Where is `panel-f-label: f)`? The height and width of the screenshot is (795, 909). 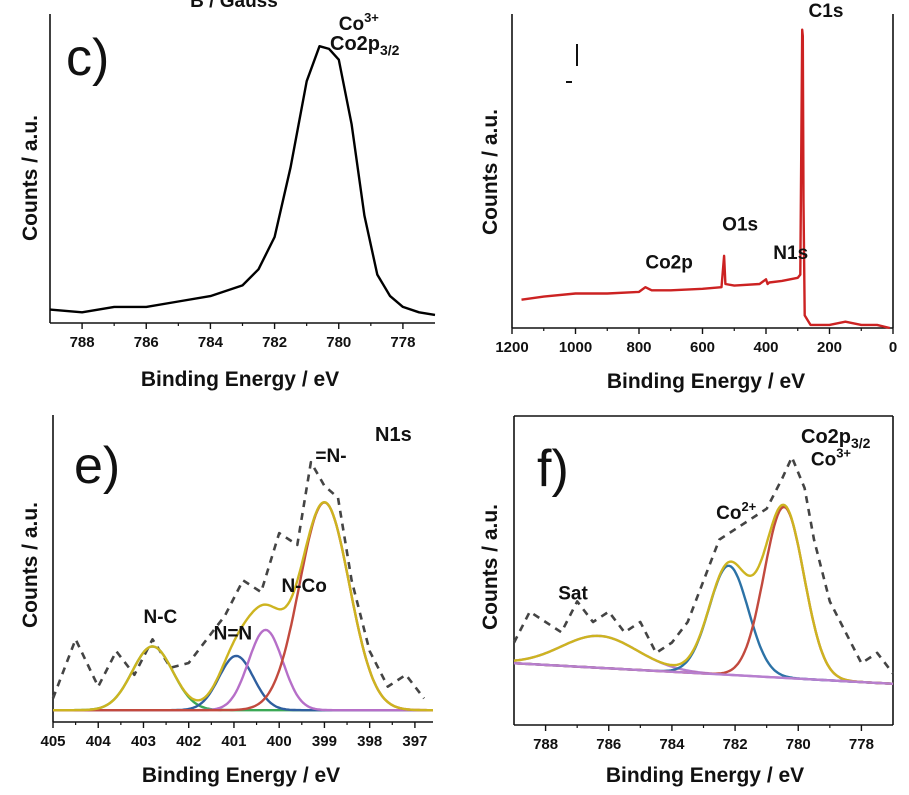
panel-f-label: f) is located at coordinates (553, 469).